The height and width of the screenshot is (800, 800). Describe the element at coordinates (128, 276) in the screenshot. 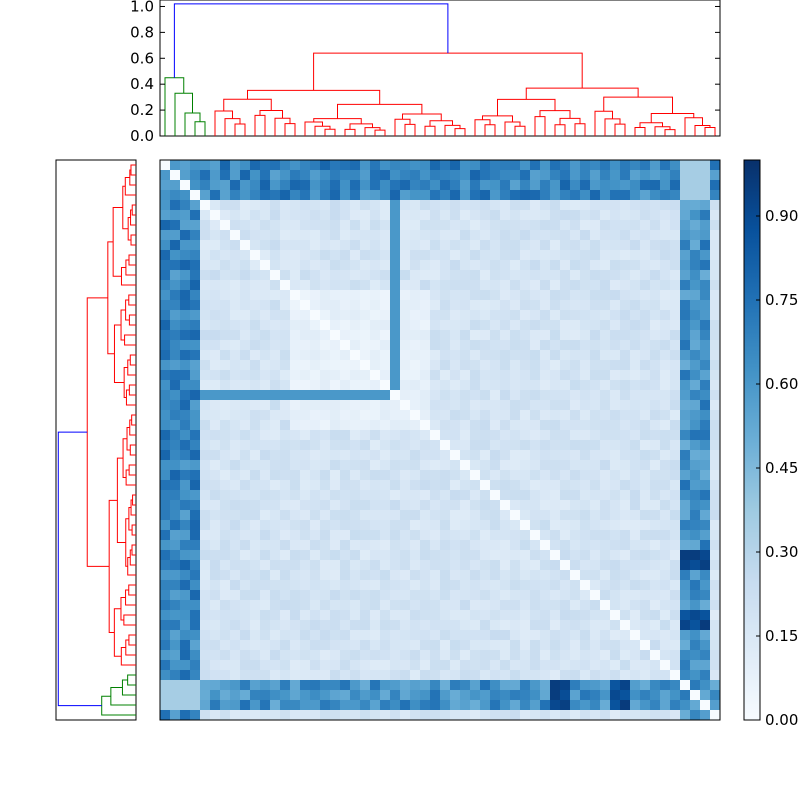

I see `left-dendrogram-link` at that location.